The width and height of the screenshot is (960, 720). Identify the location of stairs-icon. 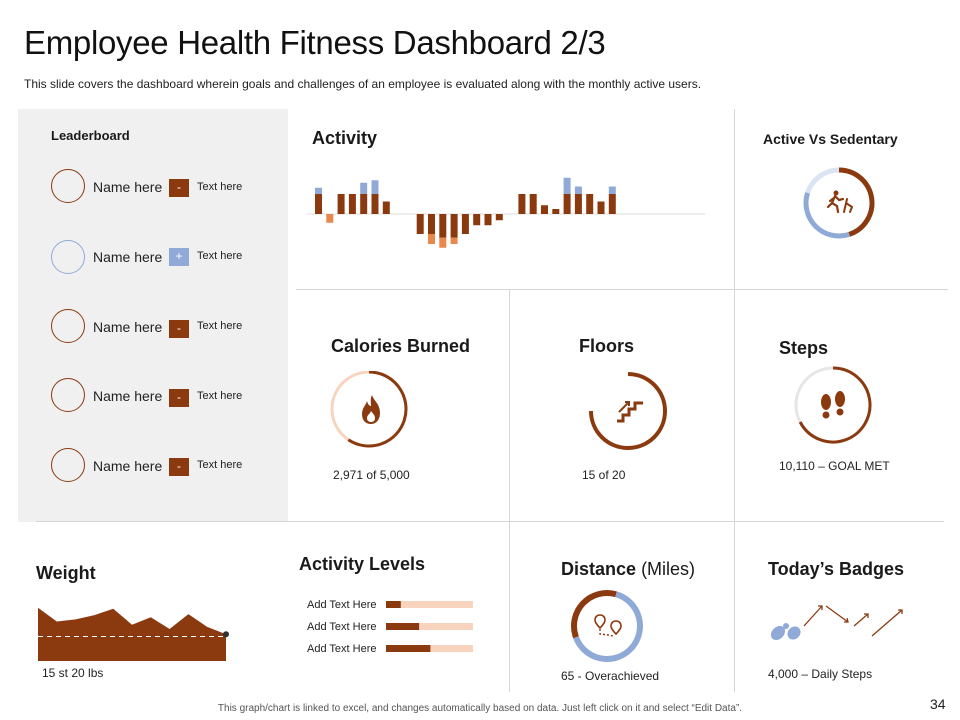
(630, 412).